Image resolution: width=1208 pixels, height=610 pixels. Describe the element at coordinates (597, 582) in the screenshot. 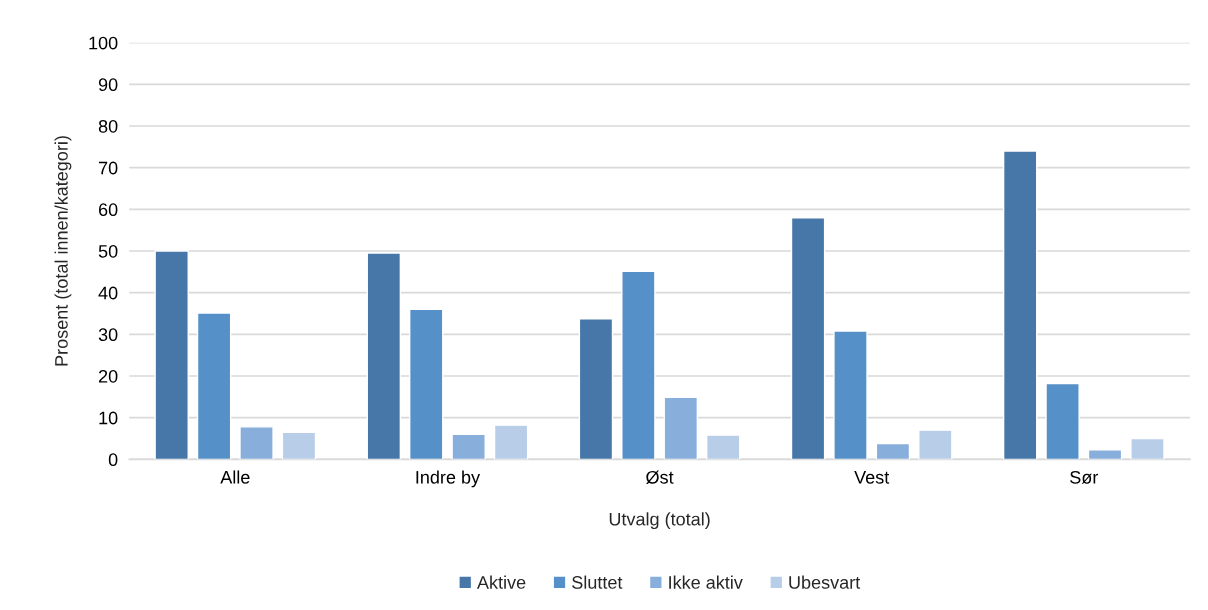

I see `legend-label: Sluttet` at that location.